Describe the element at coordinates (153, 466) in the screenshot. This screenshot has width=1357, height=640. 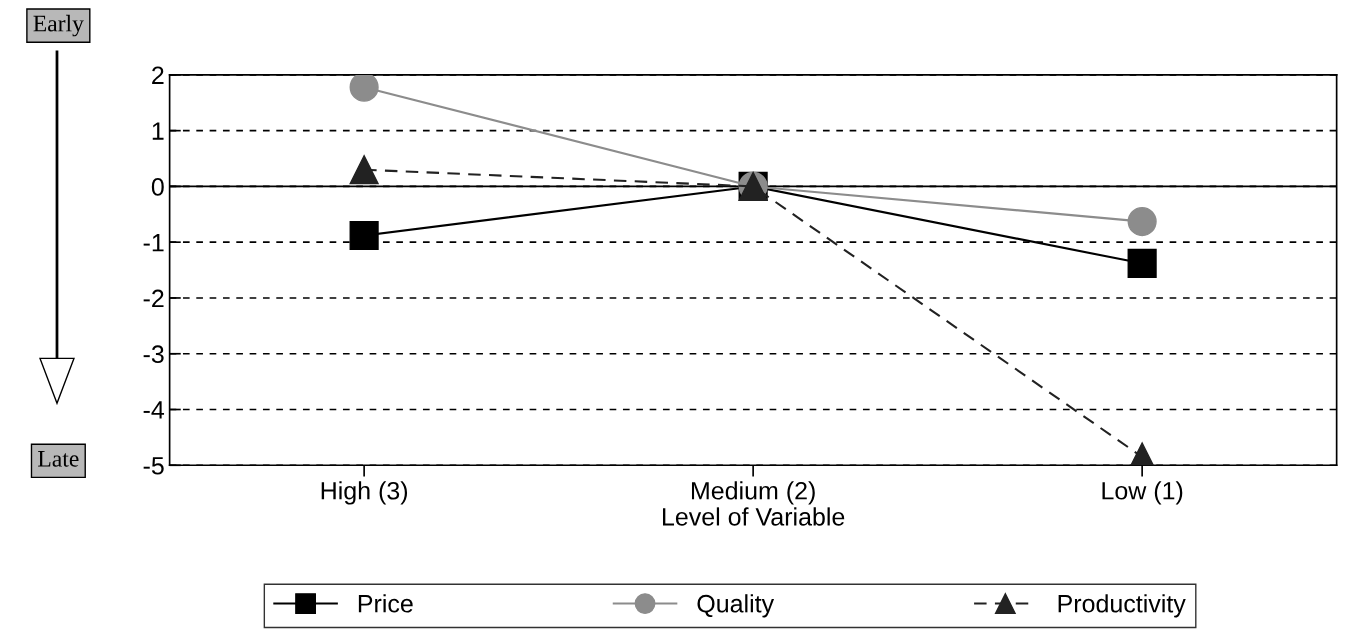
I see `y-tick-label: -5` at that location.